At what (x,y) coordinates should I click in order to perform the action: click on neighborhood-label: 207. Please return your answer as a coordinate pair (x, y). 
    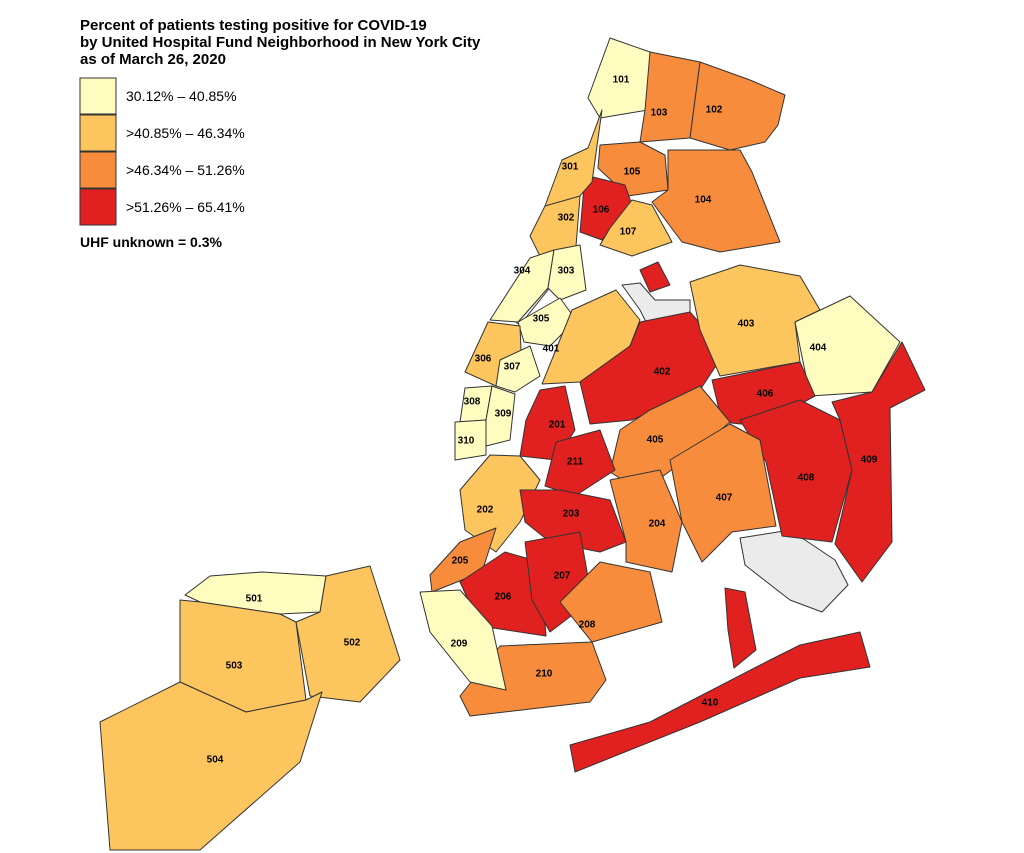
    Looking at the image, I should click on (562, 576).